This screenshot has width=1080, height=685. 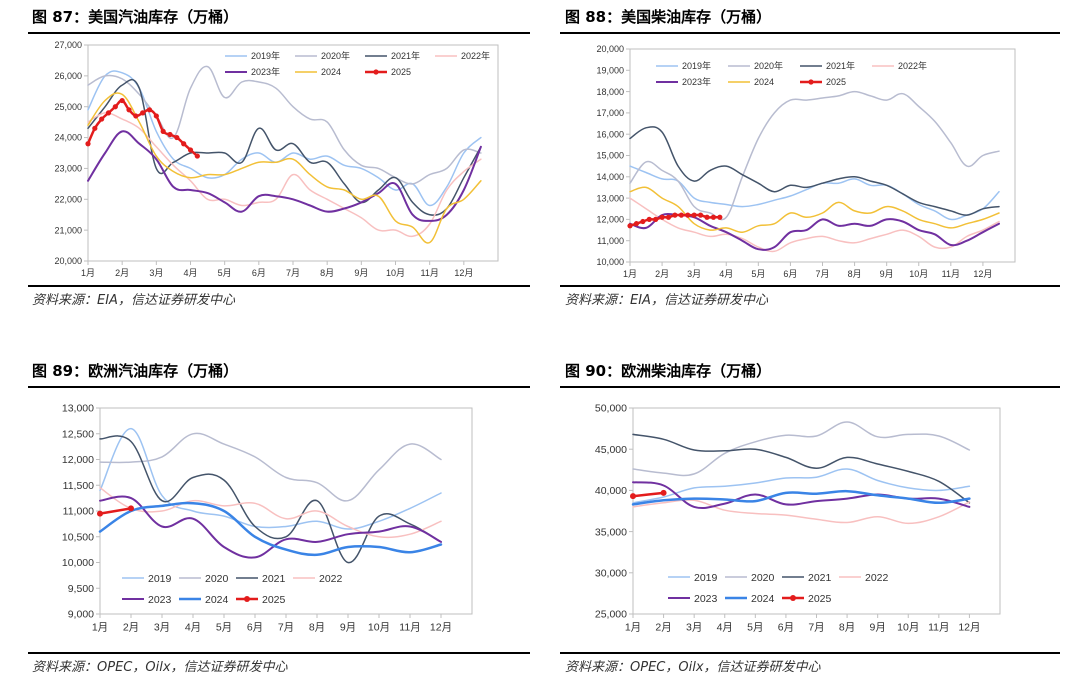 What do you see at coordinates (696, 65) in the screenshot?
I see `legend-label: 2019年` at bounding box center [696, 65].